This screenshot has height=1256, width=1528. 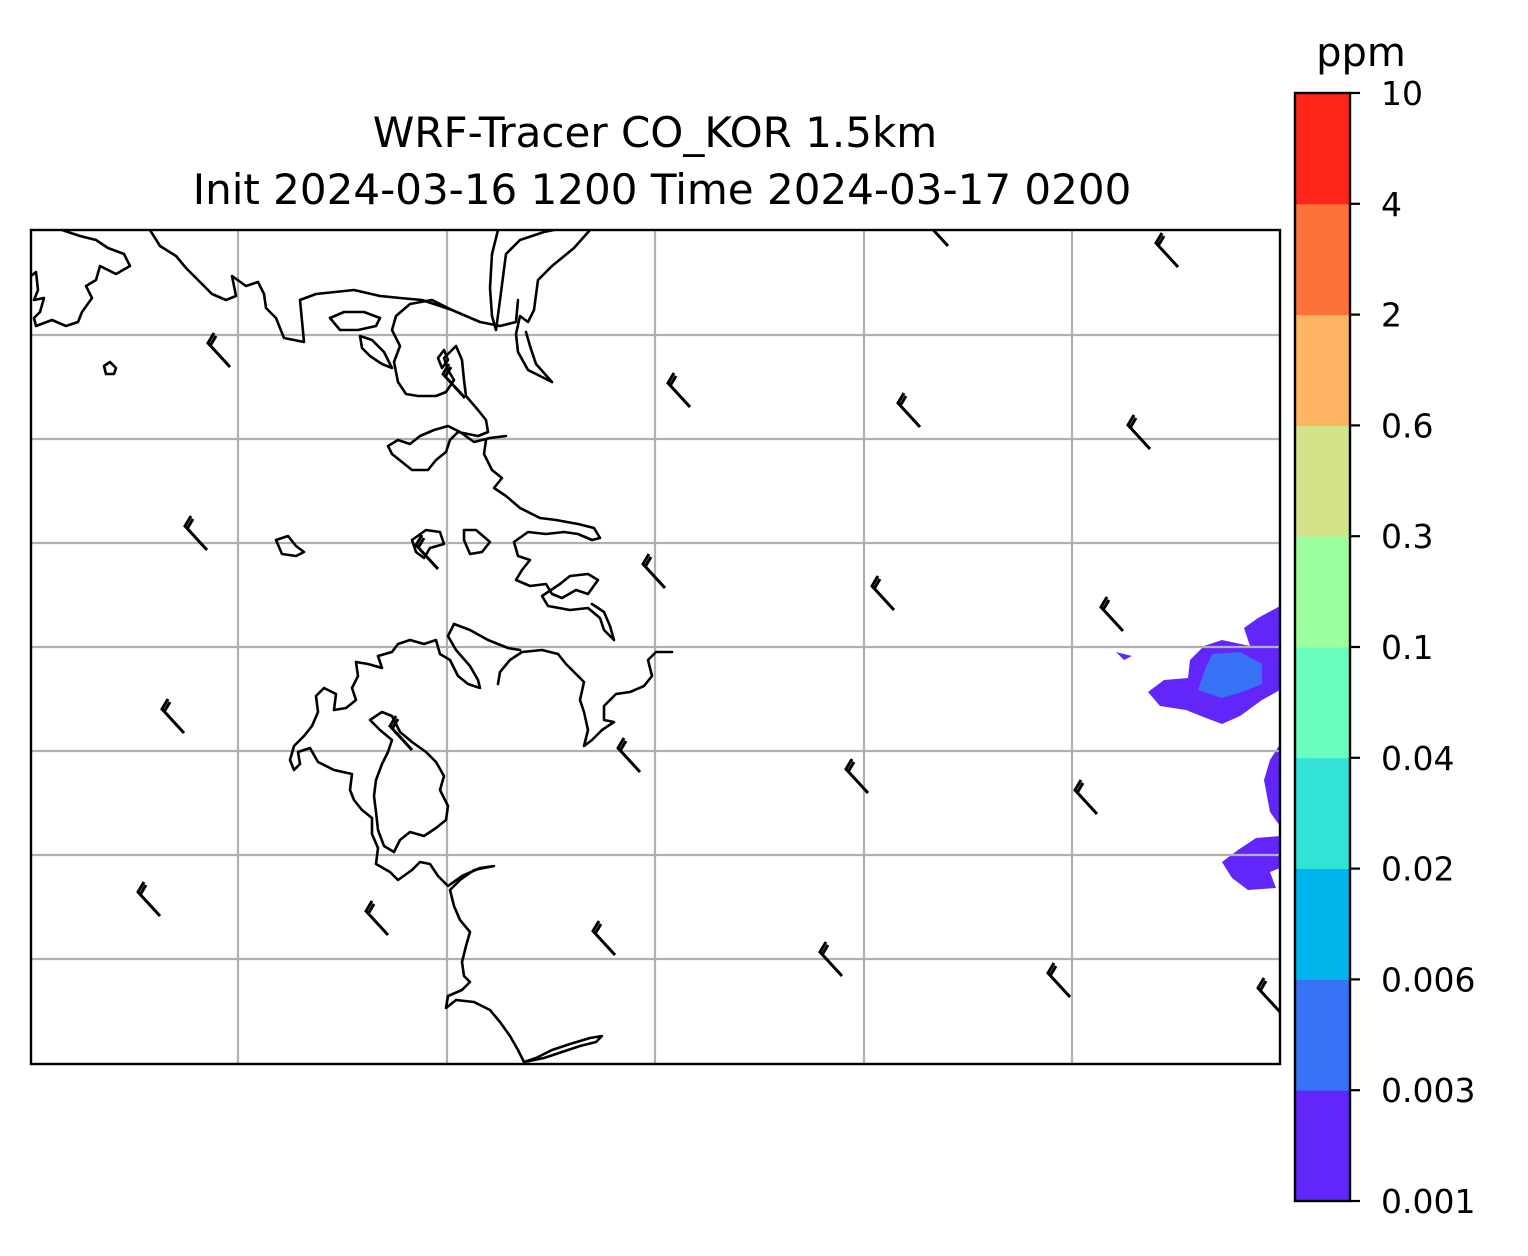 I want to click on colorbar-tick-label: 0.04, so click(x=1417, y=758).